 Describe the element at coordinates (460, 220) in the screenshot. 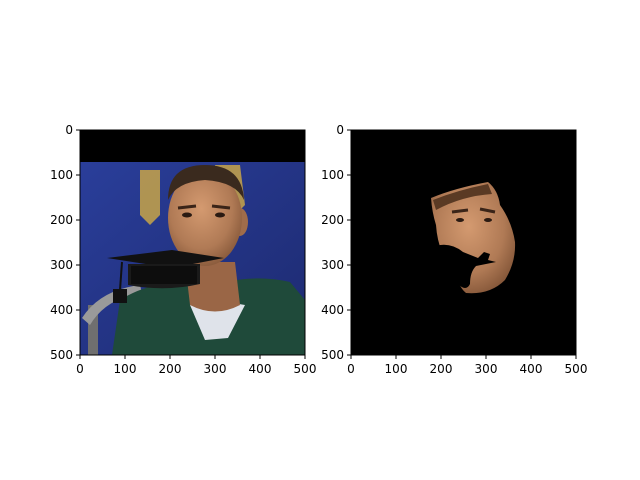

I see `masked-left-eye` at that location.